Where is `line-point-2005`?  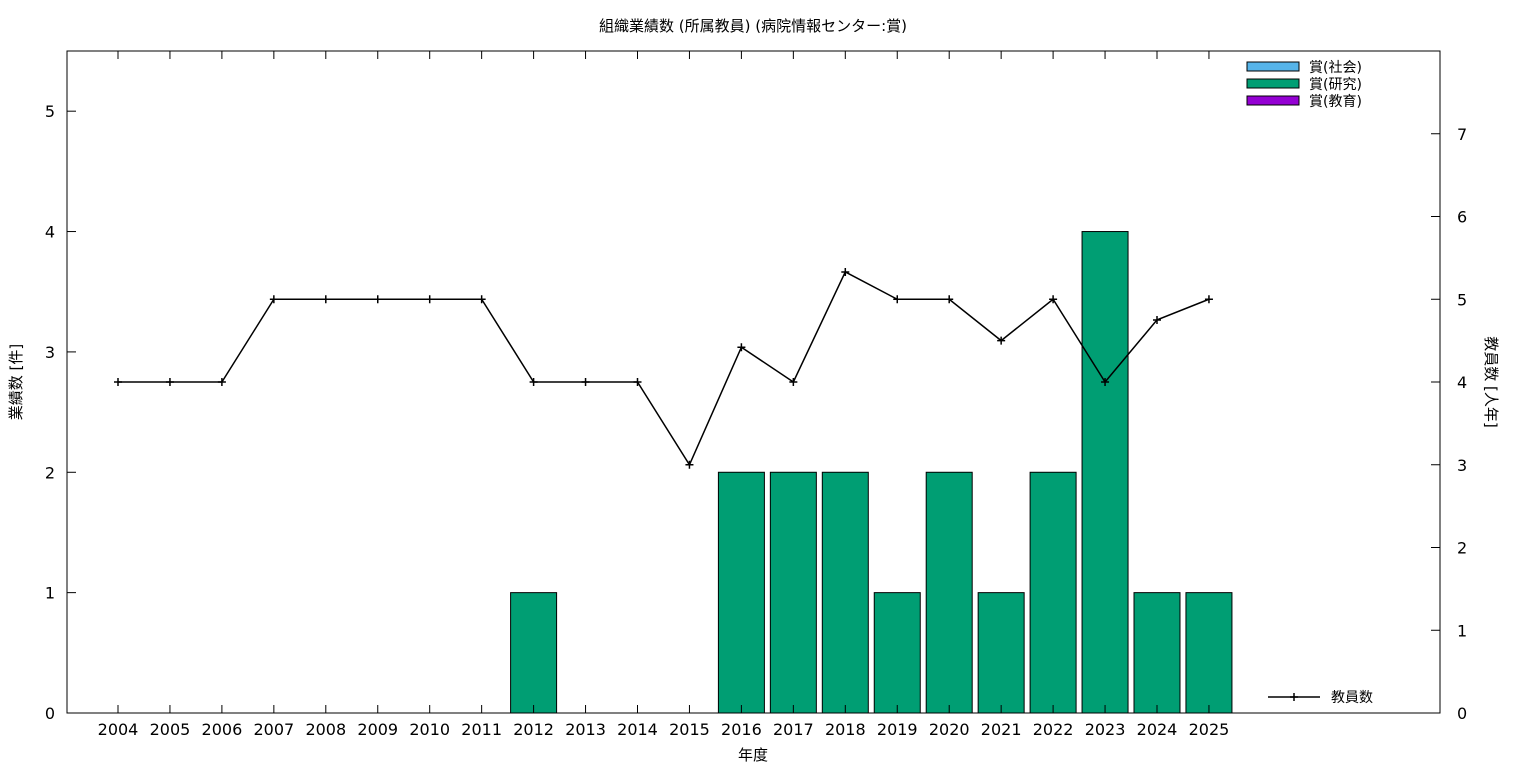
line-point-2005 is located at coordinates (169, 382).